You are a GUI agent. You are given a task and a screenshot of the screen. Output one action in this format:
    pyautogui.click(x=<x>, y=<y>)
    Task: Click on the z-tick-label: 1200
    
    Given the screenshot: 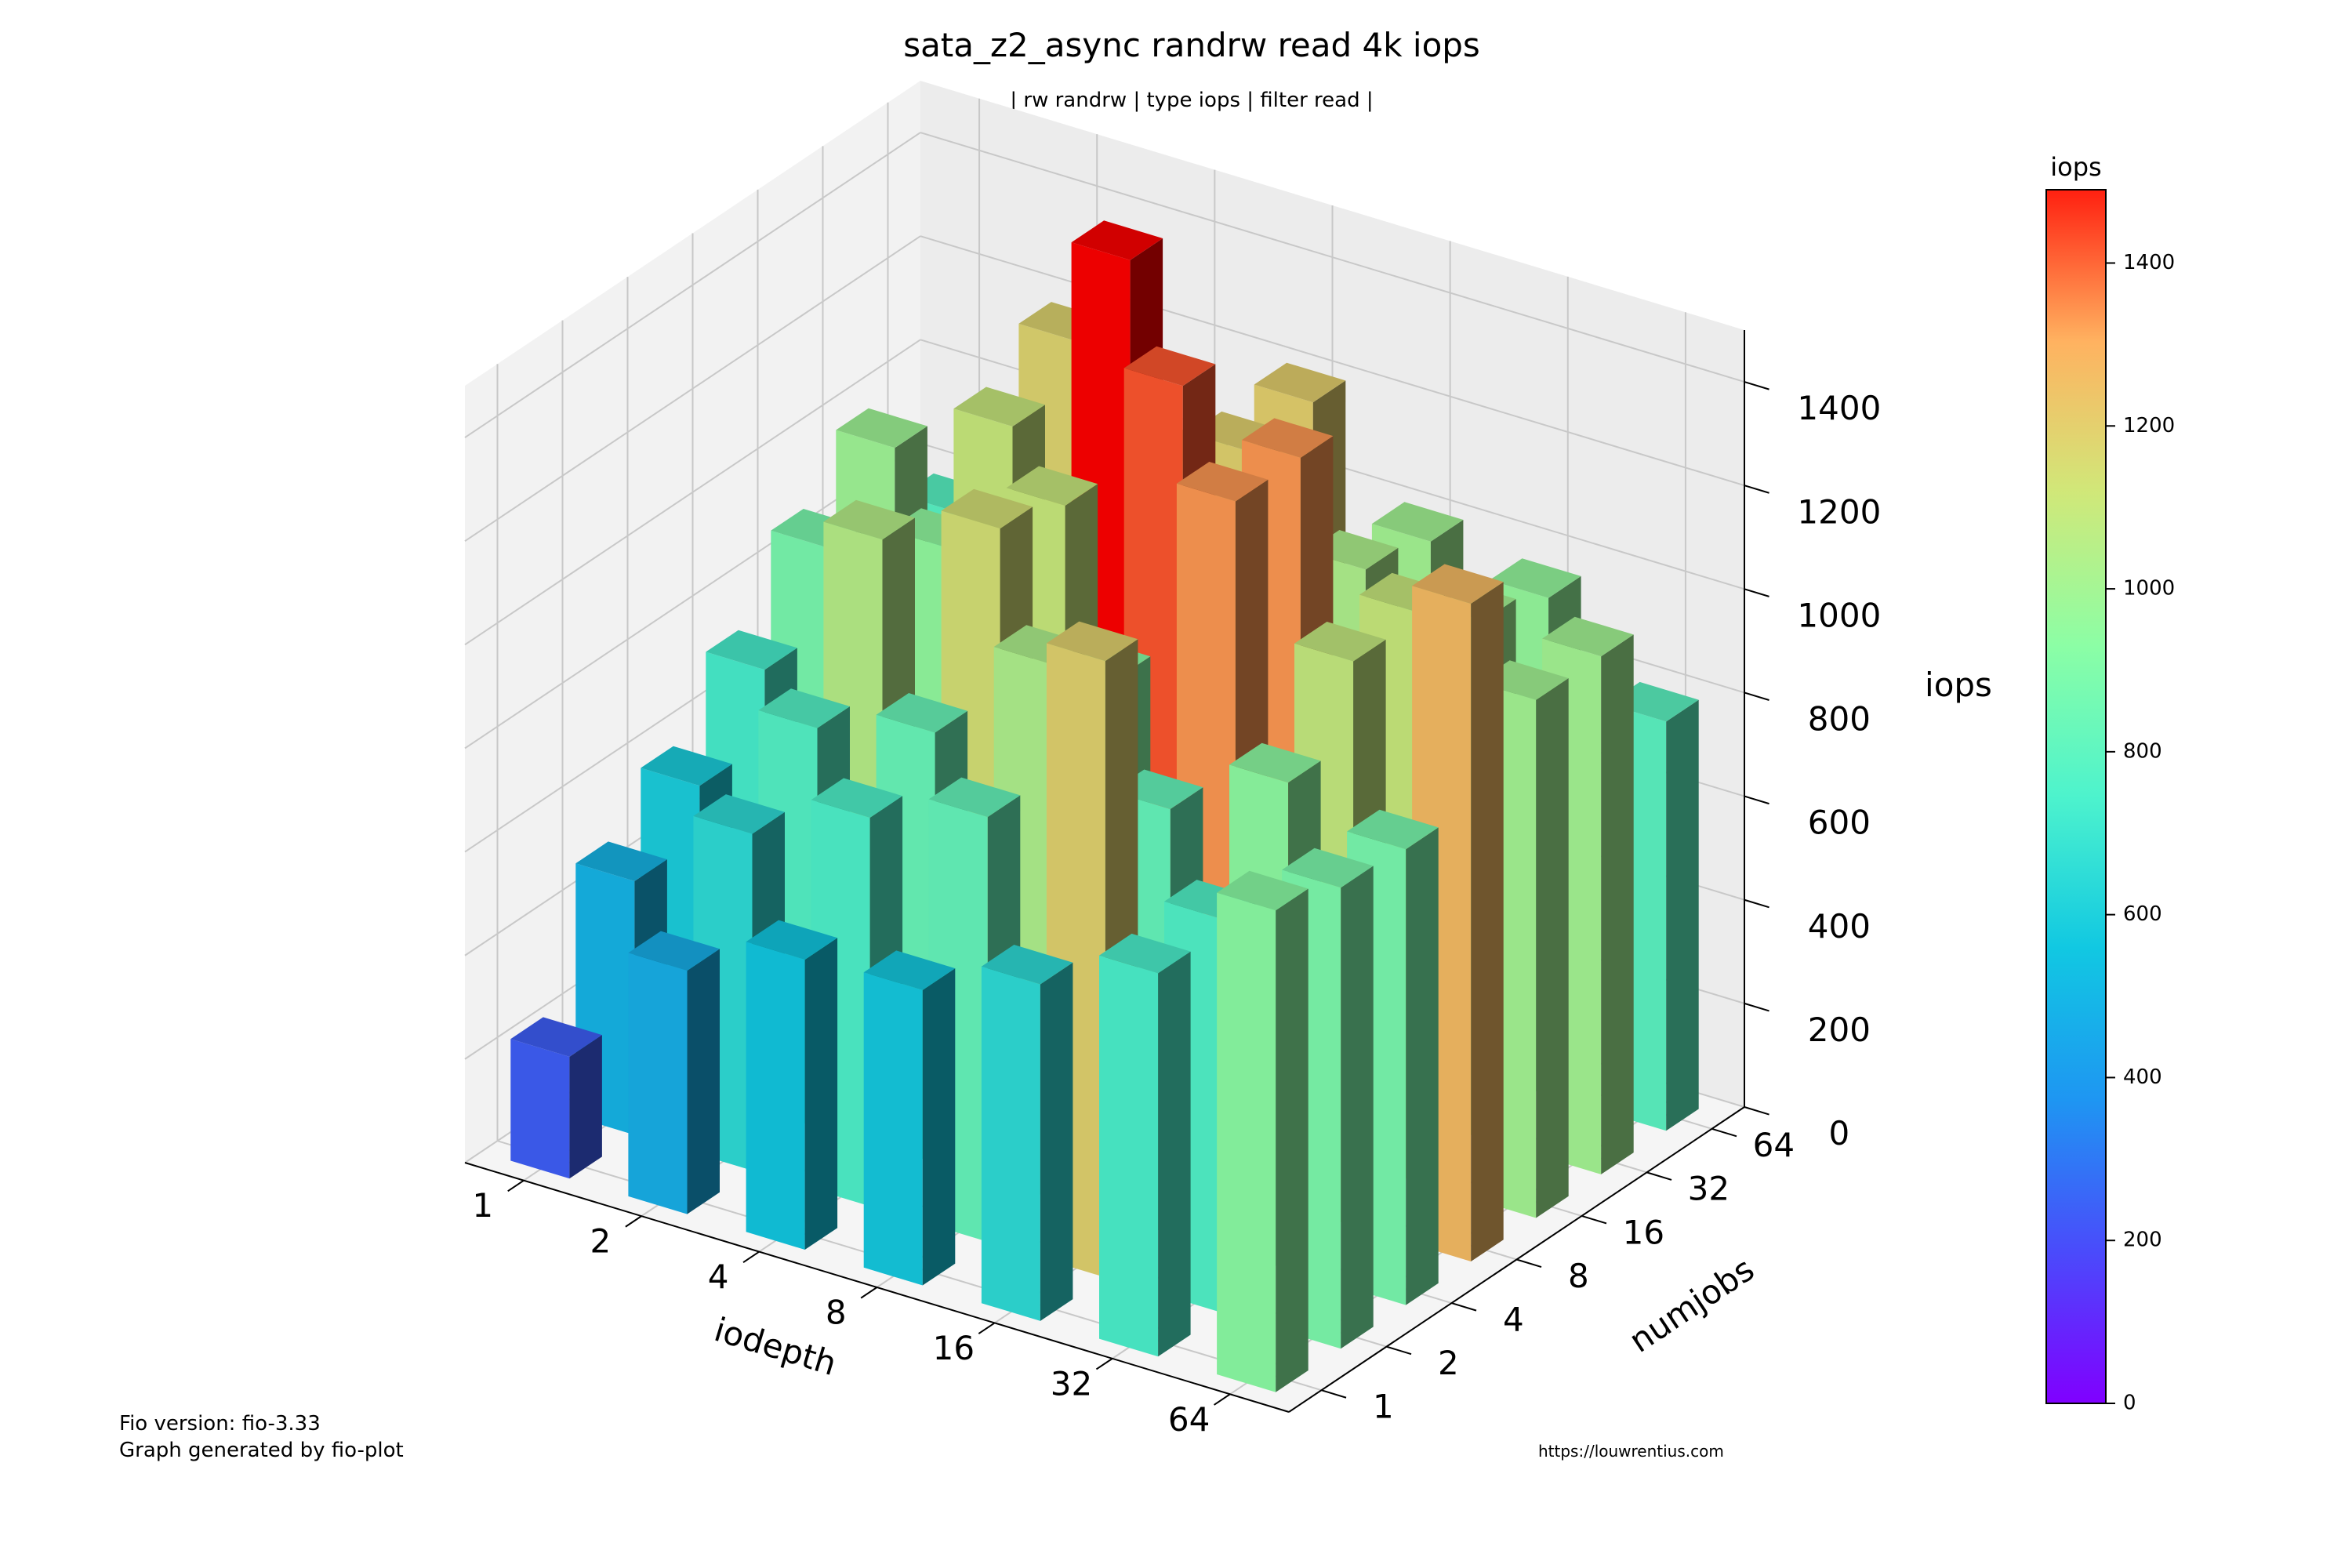 What is the action you would take?
    pyautogui.click(x=1839, y=511)
    